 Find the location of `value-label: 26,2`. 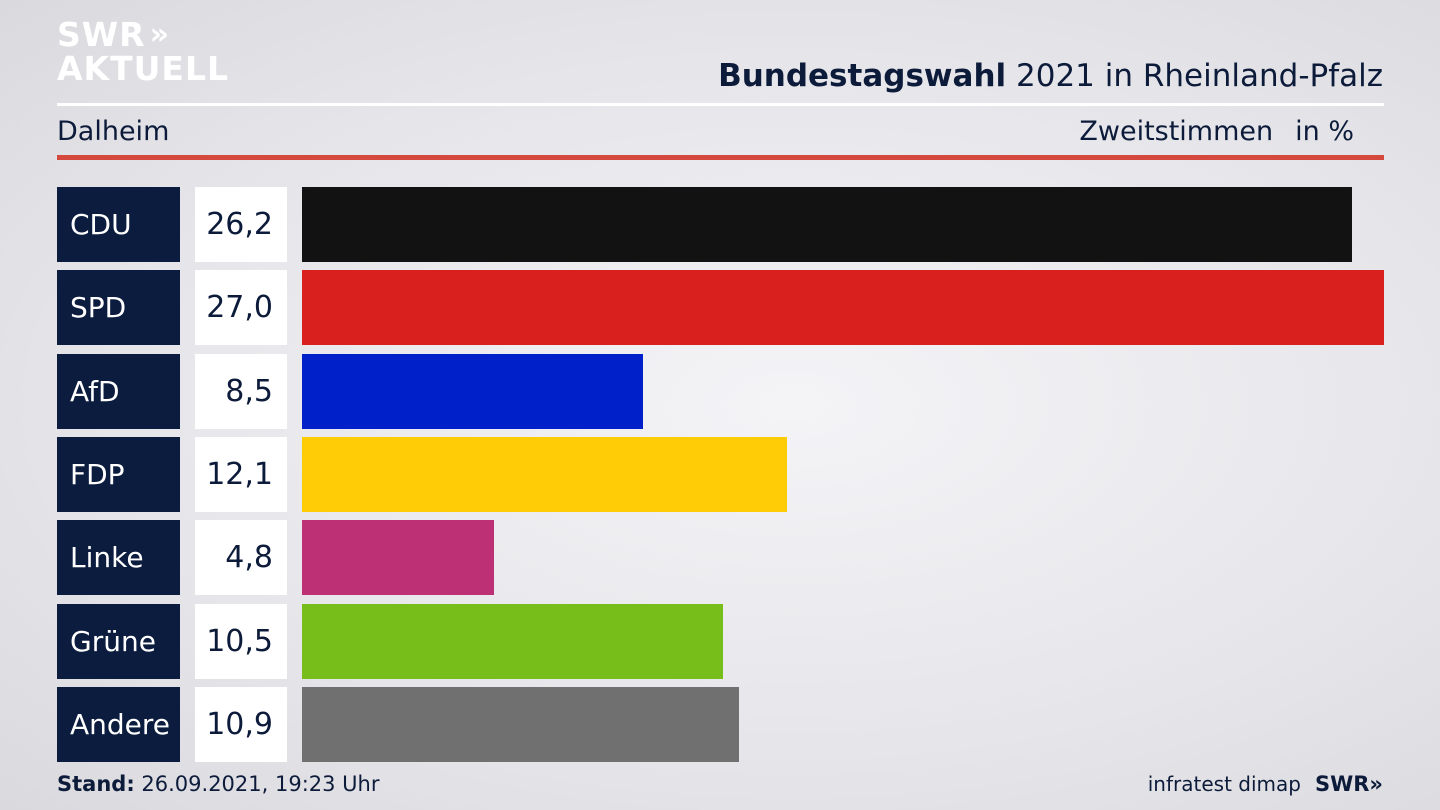

value-label: 26,2 is located at coordinates (239, 224).